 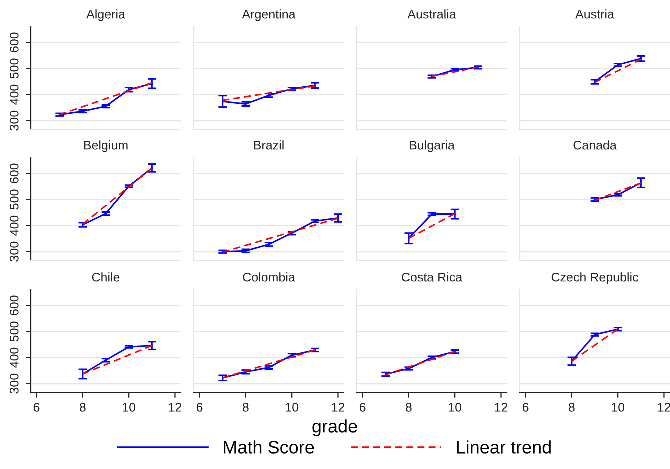 What do you see at coordinates (269, 277) in the screenshot?
I see `chart-title: Colombia` at bounding box center [269, 277].